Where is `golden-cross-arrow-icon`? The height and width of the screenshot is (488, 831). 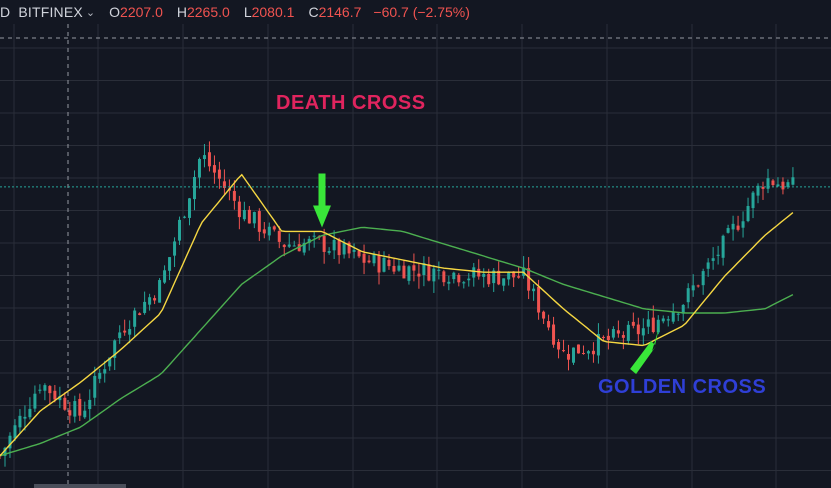
golden-cross-arrow-icon is located at coordinates (645, 349).